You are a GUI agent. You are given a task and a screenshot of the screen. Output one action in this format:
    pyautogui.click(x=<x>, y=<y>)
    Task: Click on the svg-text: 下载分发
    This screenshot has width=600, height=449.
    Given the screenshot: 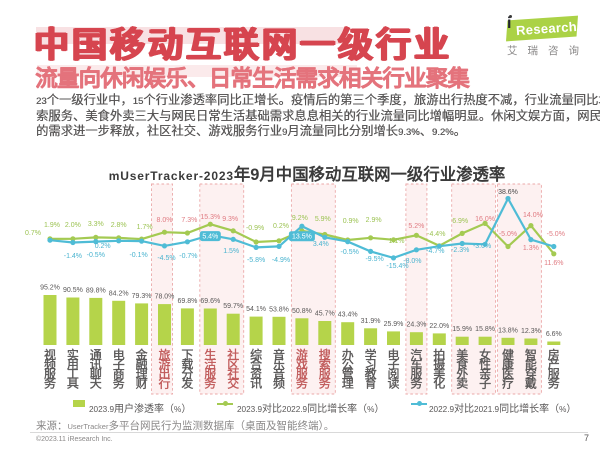 What is the action you would take?
    pyautogui.click(x=187, y=369)
    